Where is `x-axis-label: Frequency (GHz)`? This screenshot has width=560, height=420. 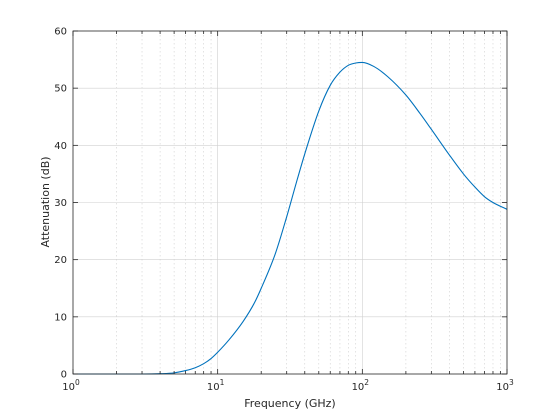
x-axis-label: Frequency (GHz) is located at coordinates (289, 403).